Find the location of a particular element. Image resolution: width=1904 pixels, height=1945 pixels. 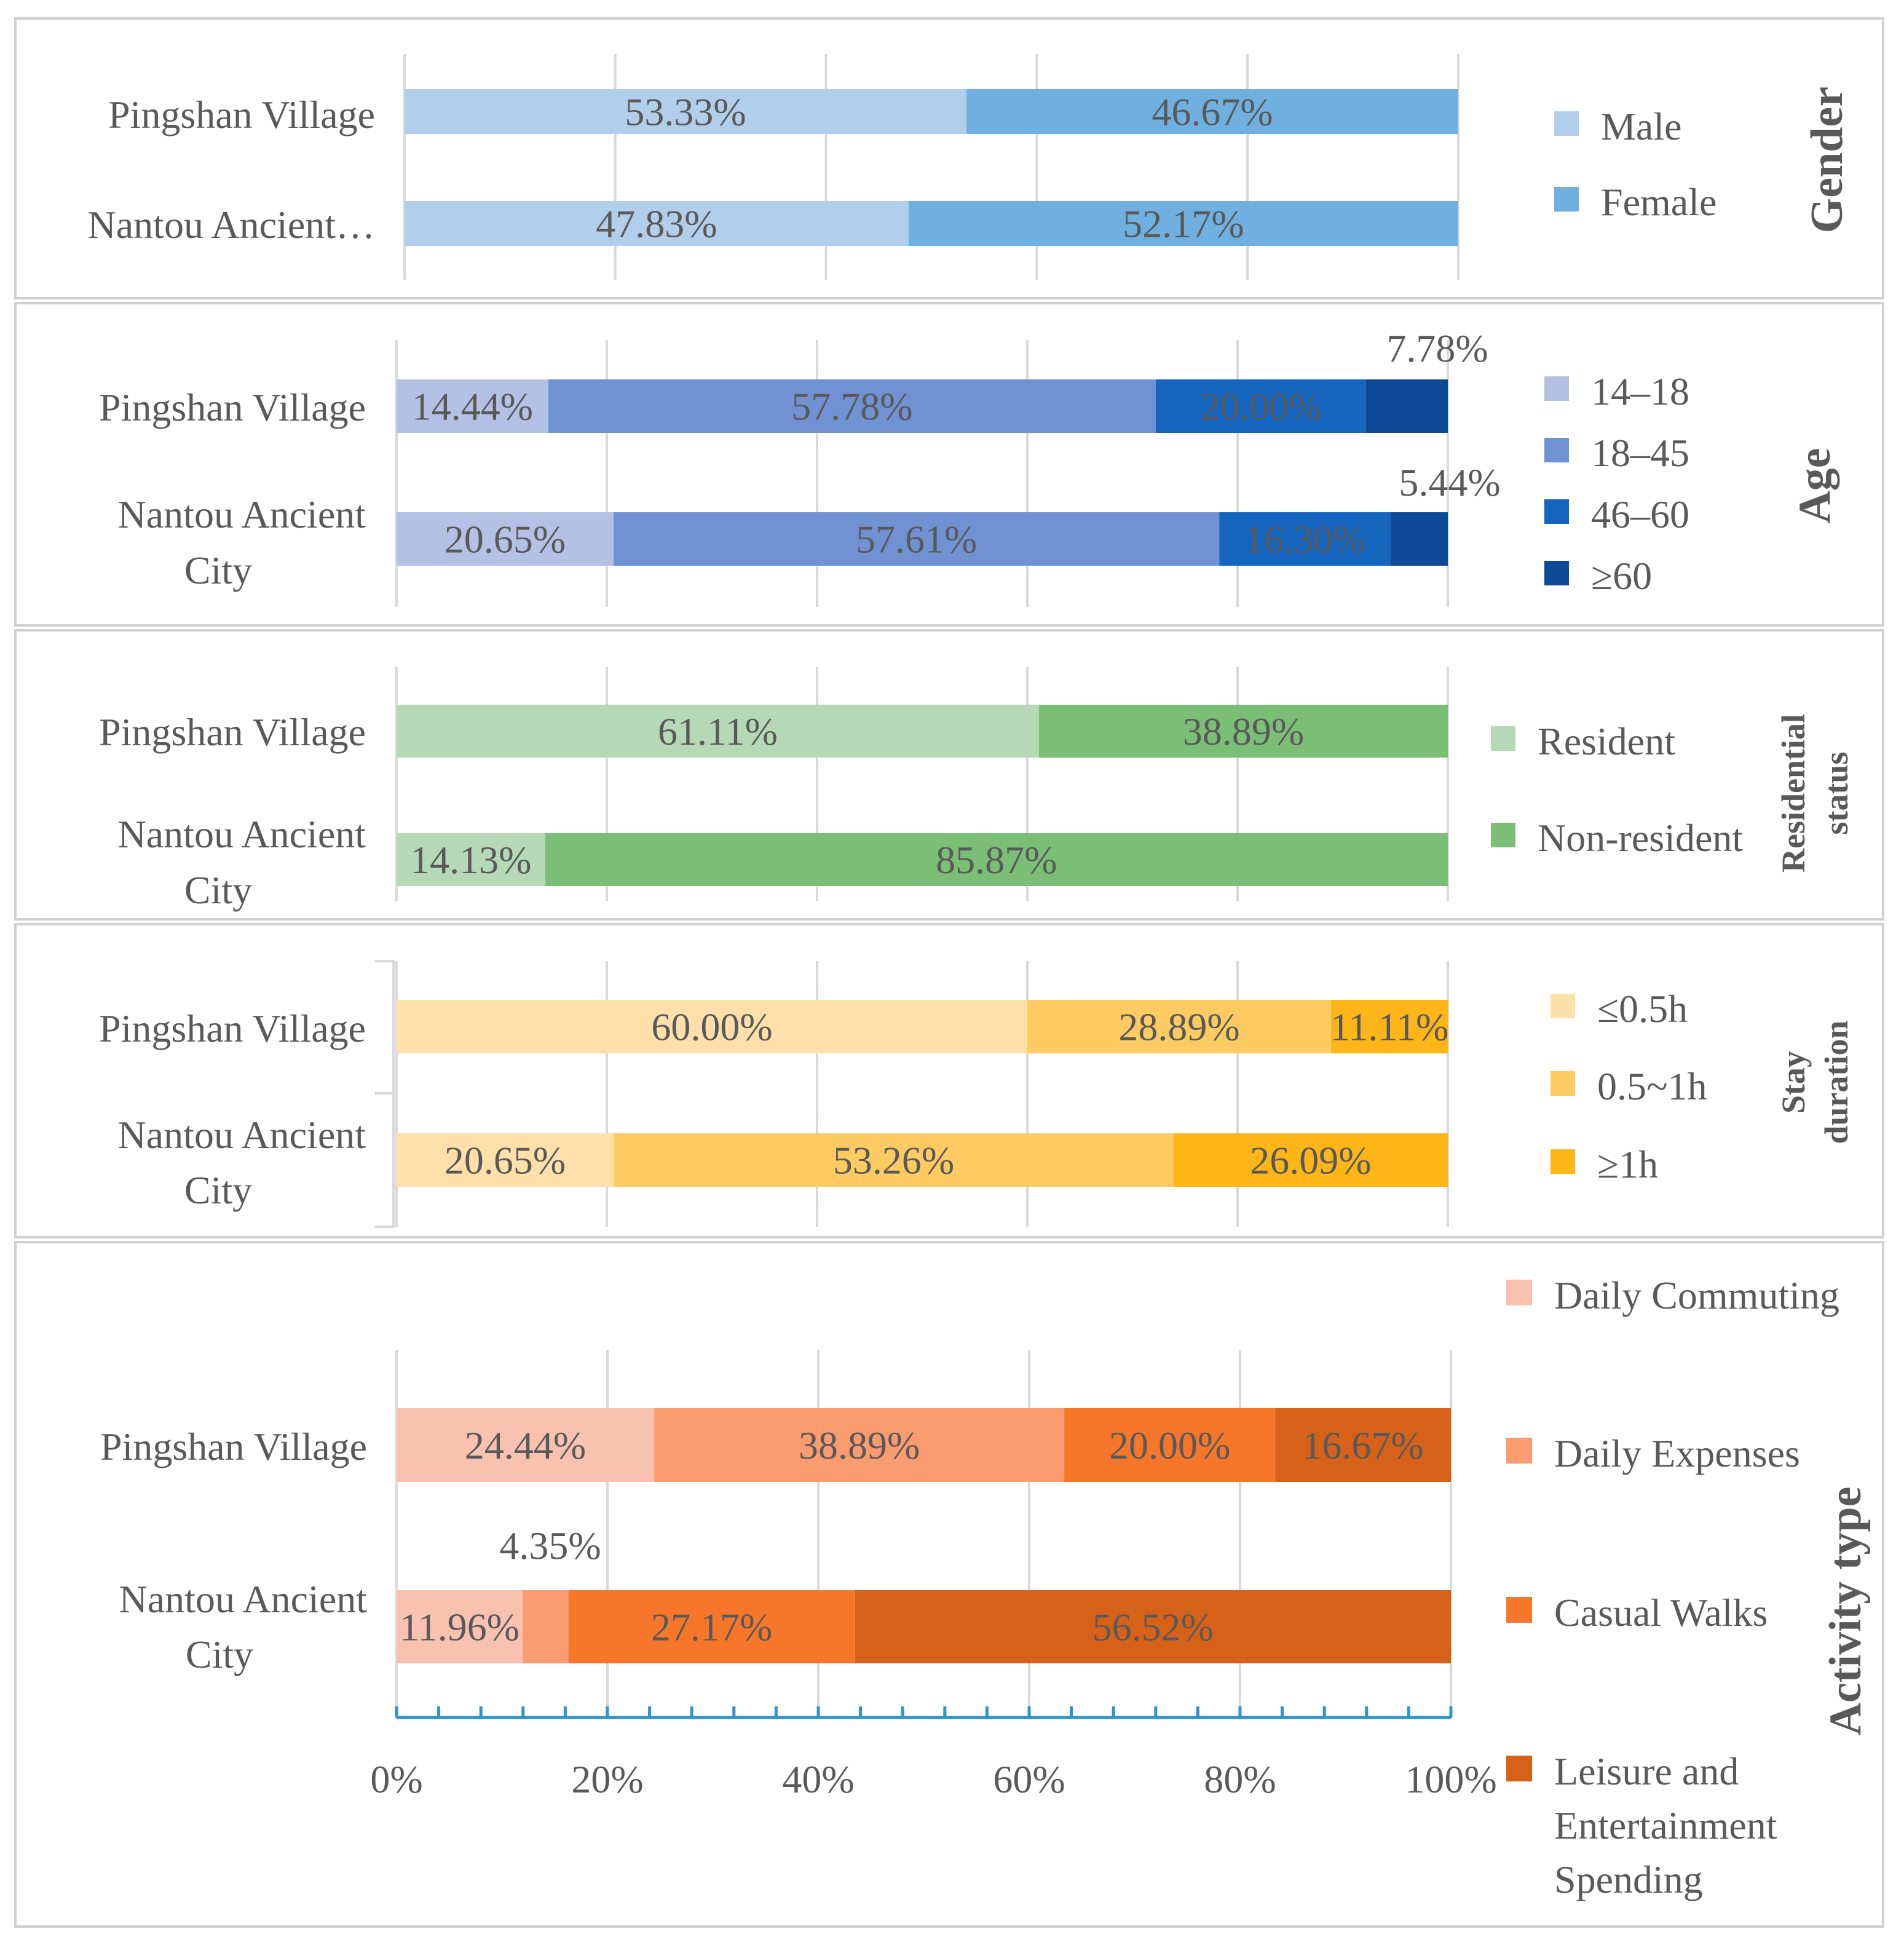

panel-title-text: Age is located at coordinates (1815, 485).